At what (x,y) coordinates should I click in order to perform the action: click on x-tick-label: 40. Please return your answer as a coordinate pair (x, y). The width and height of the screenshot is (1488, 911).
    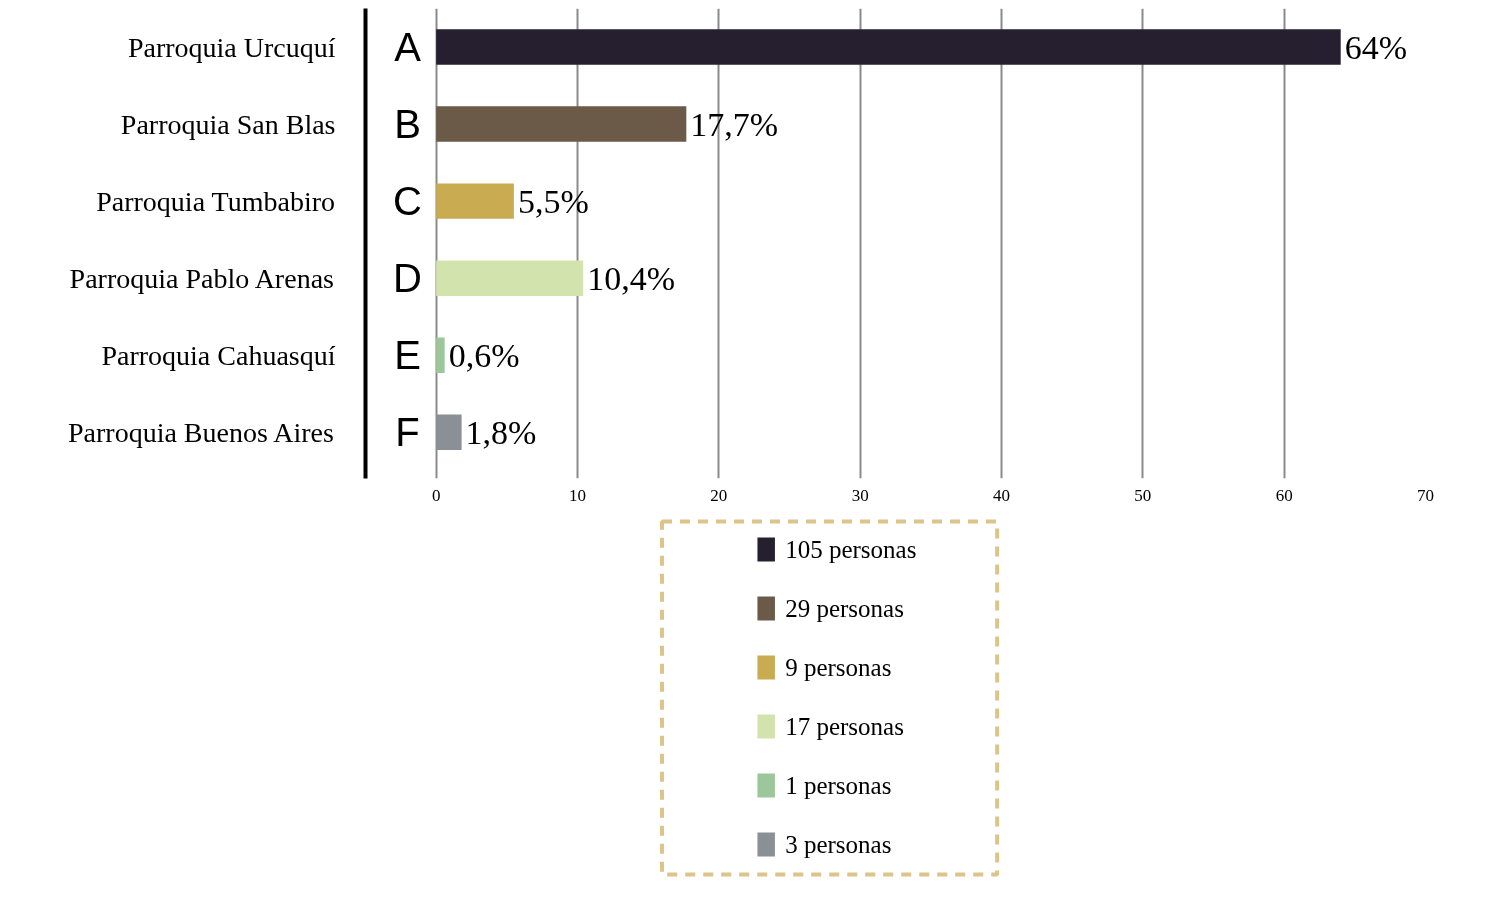
    Looking at the image, I should click on (1001, 495).